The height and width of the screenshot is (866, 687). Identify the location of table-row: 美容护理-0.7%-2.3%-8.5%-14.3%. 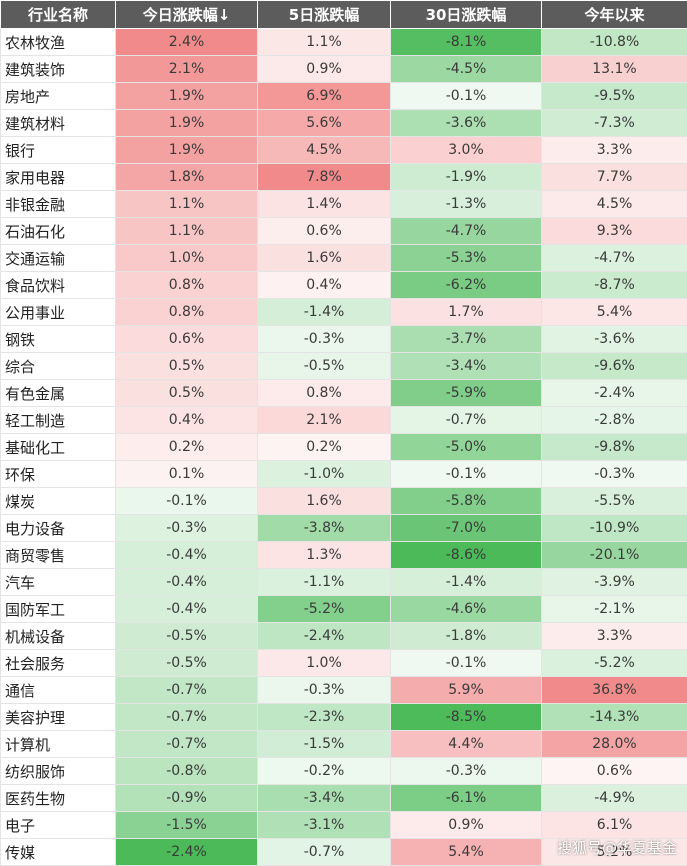
(344, 717).